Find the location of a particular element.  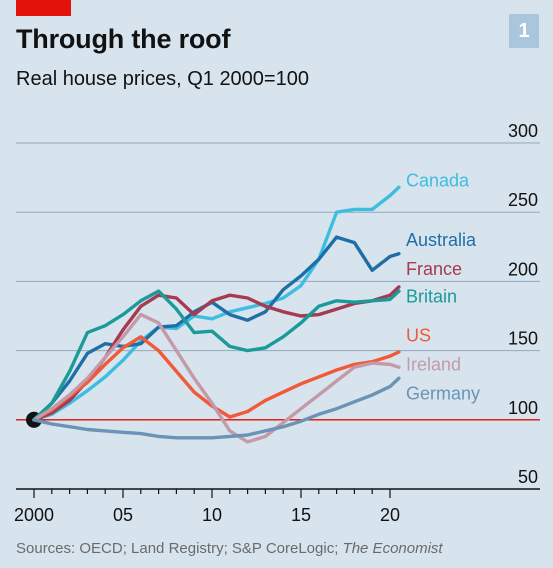

series-label-germany: Germany is located at coordinates (443, 394).